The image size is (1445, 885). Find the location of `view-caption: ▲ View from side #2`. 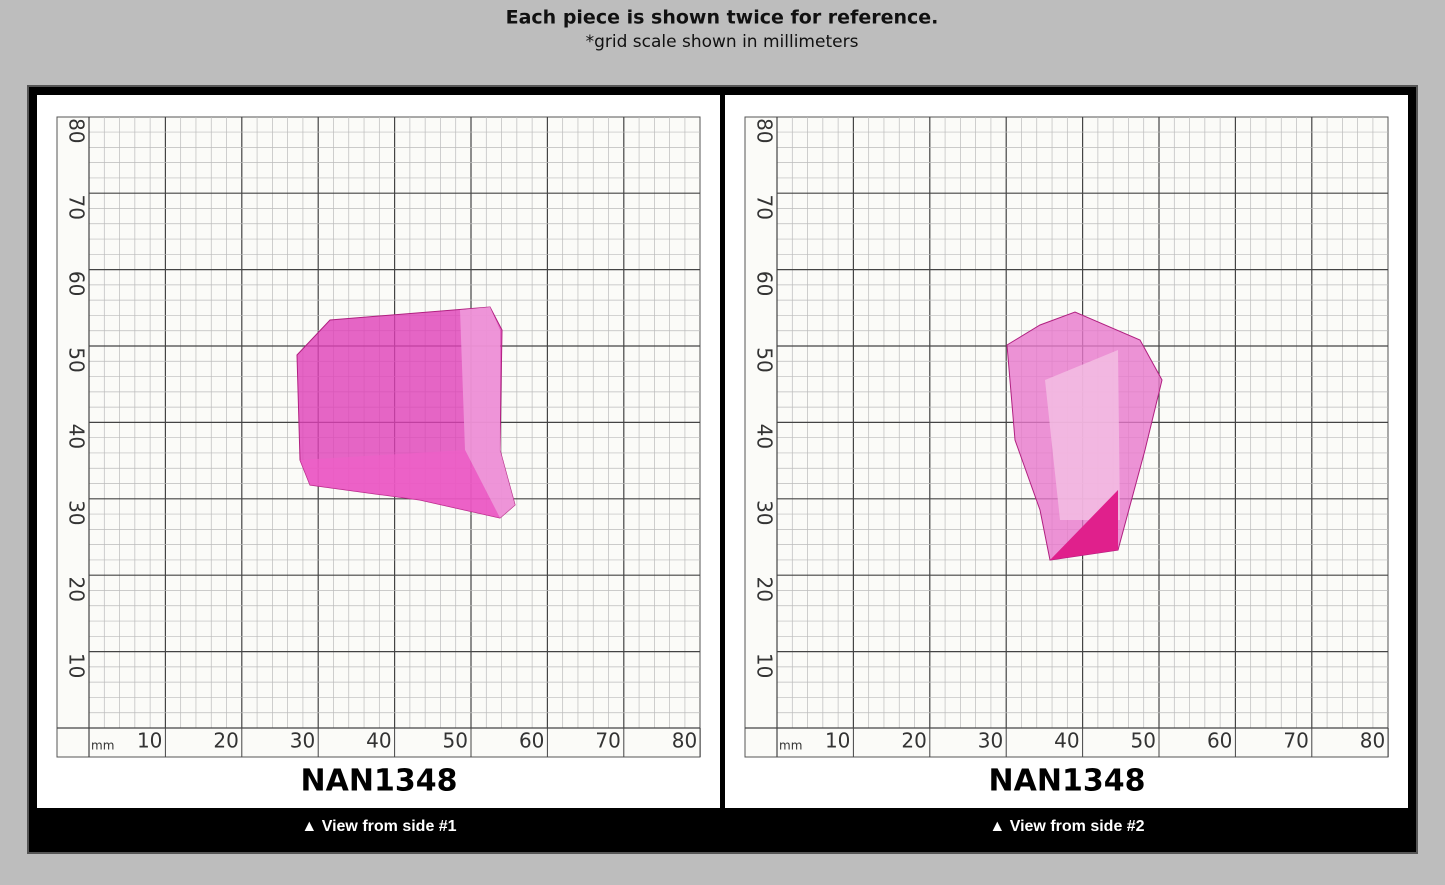

view-caption: ▲ View from side #2 is located at coordinates (1066, 826).